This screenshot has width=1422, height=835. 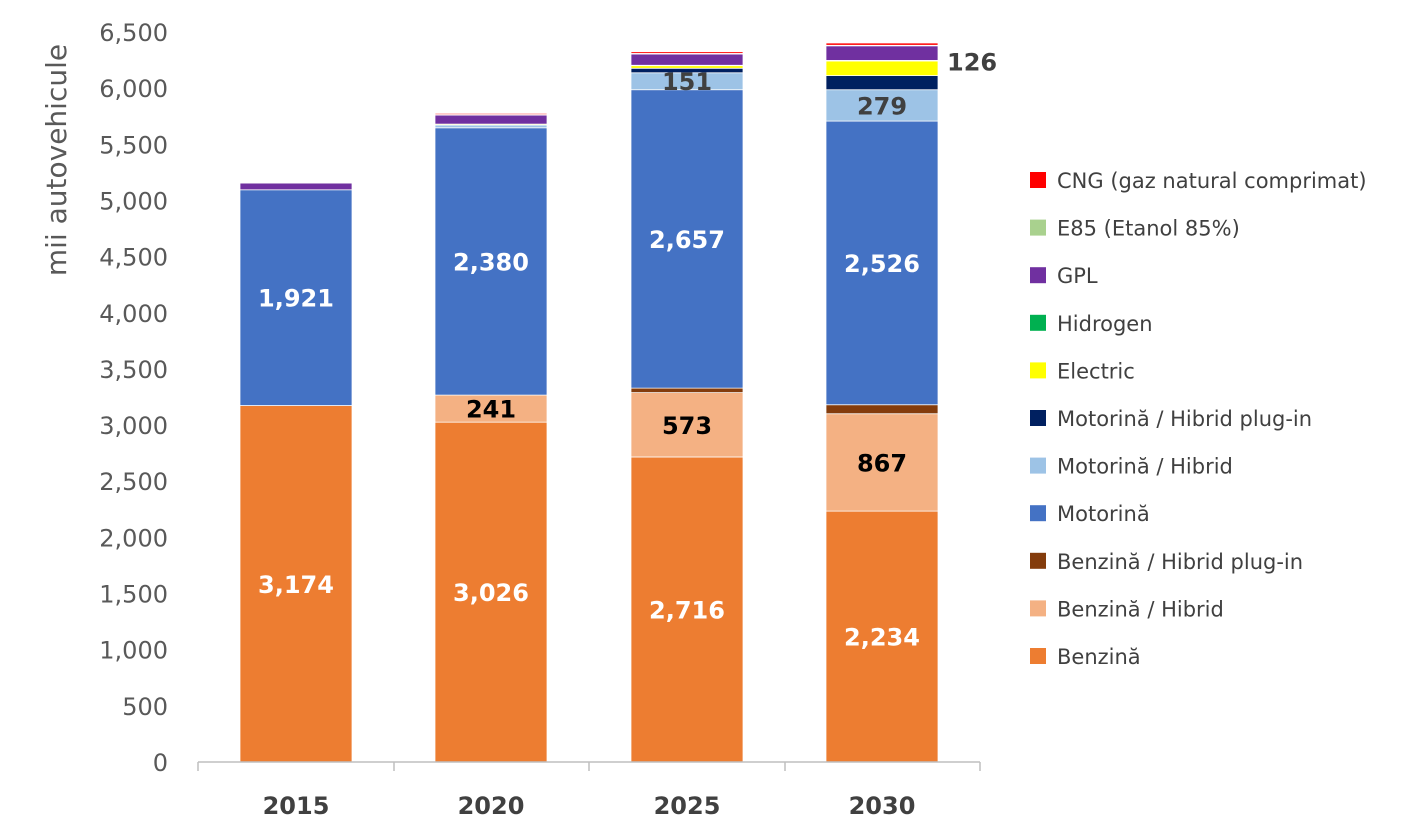 What do you see at coordinates (133, 595) in the screenshot?
I see `y-tick-label: 1,500` at bounding box center [133, 595].